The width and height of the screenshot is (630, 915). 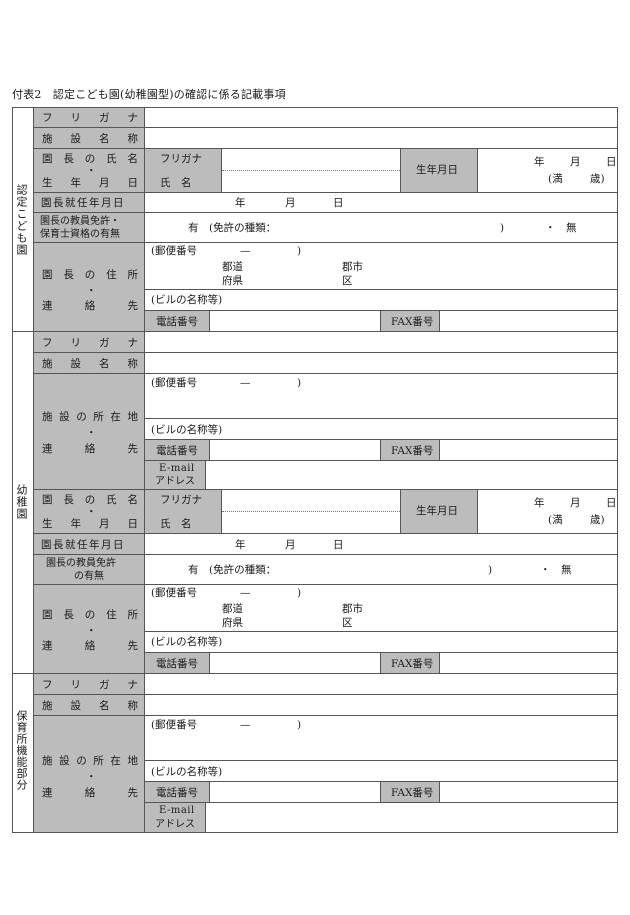 What do you see at coordinates (21, 750) in the screenshot?
I see `section-title: 保育所機能部分` at bounding box center [21, 750].